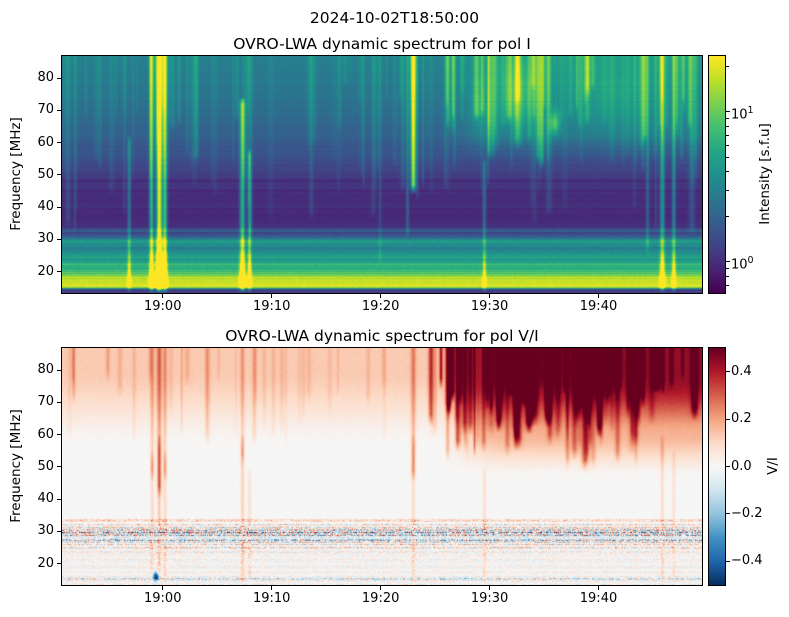 The height and width of the screenshot is (617, 789). Describe the element at coordinates (747, 513) in the screenshot. I see `colorbar-tick-label: −0.2` at that location.